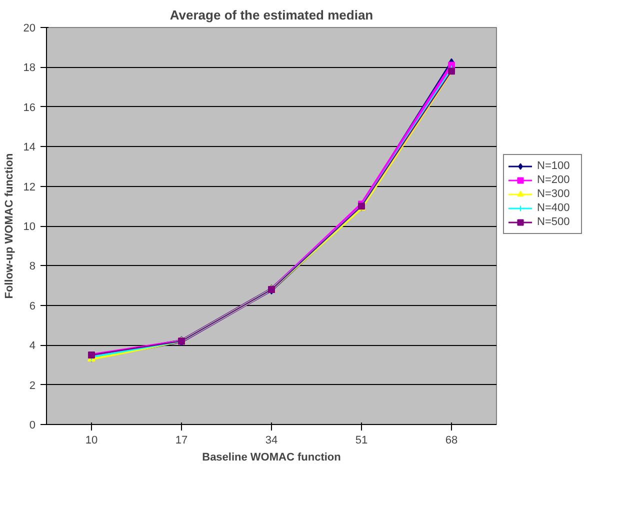 This screenshot has width=643, height=531. Describe the element at coordinates (29, 108) in the screenshot. I see `y-tick-label: 16` at that location.